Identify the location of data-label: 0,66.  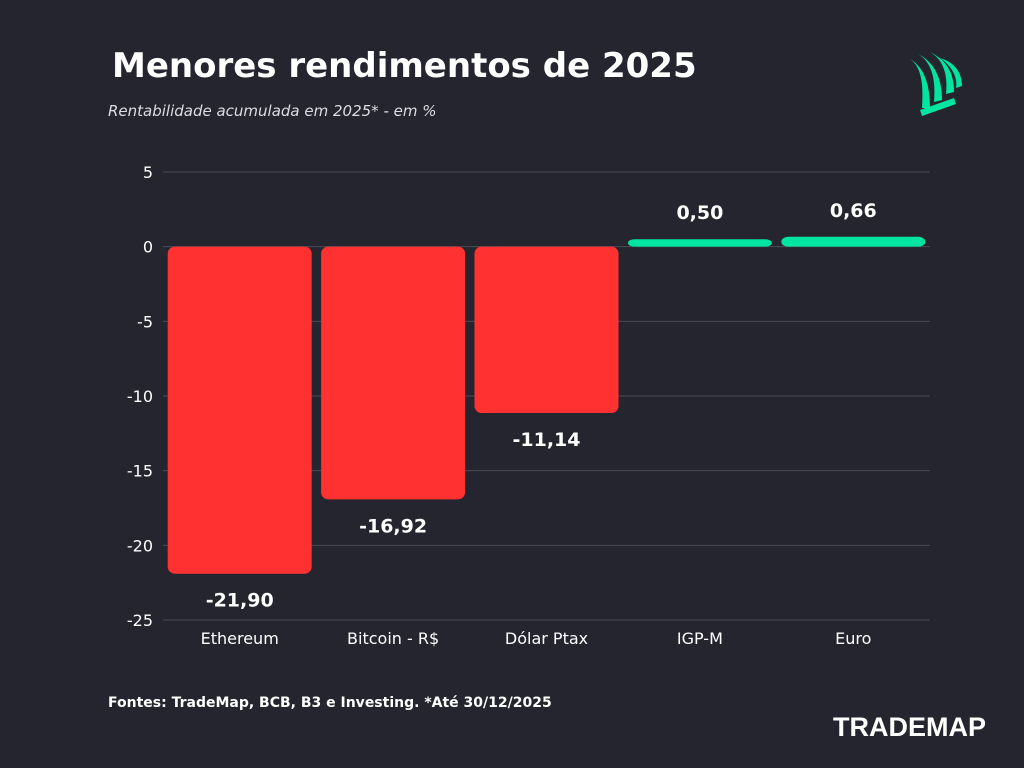
(853, 211).